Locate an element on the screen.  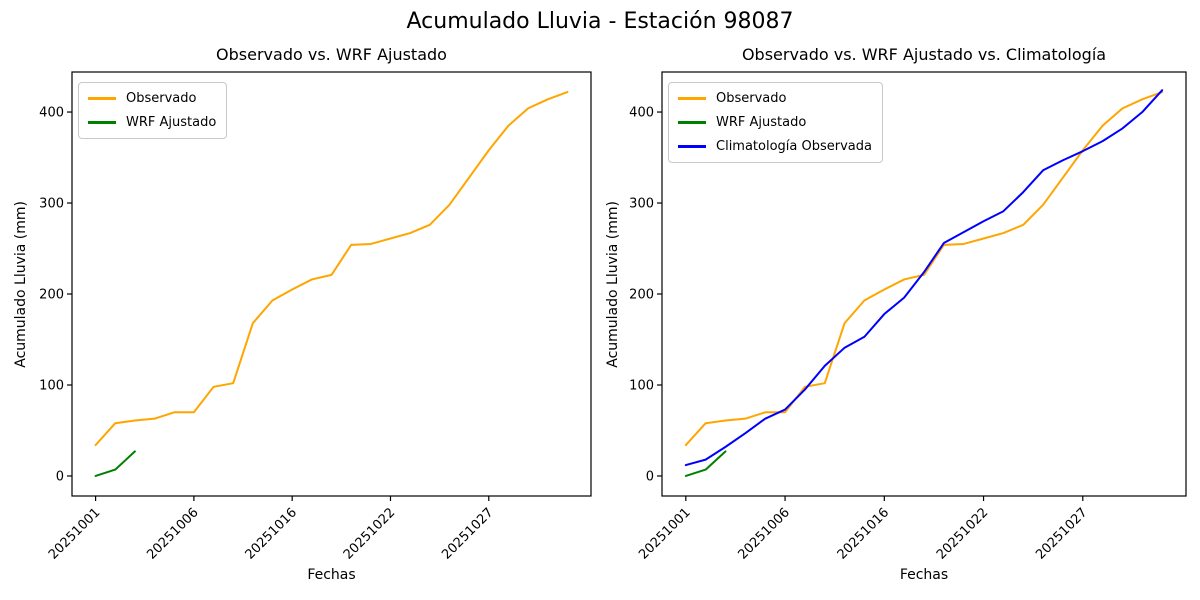
left-chart-title: Observado vs. WRF Ajustado is located at coordinates (331, 54).